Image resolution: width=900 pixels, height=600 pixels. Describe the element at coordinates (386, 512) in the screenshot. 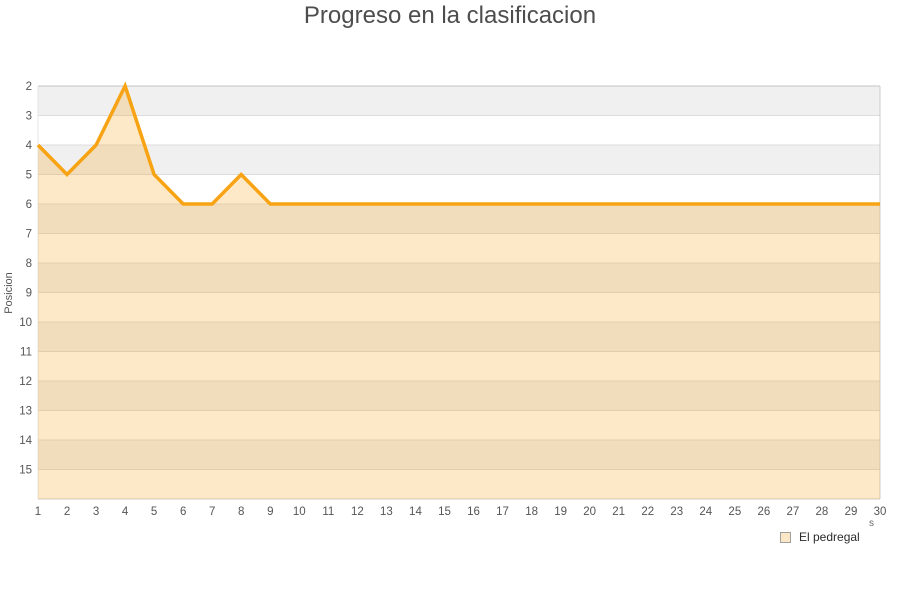

I see `x-tick-label: 13` at that location.